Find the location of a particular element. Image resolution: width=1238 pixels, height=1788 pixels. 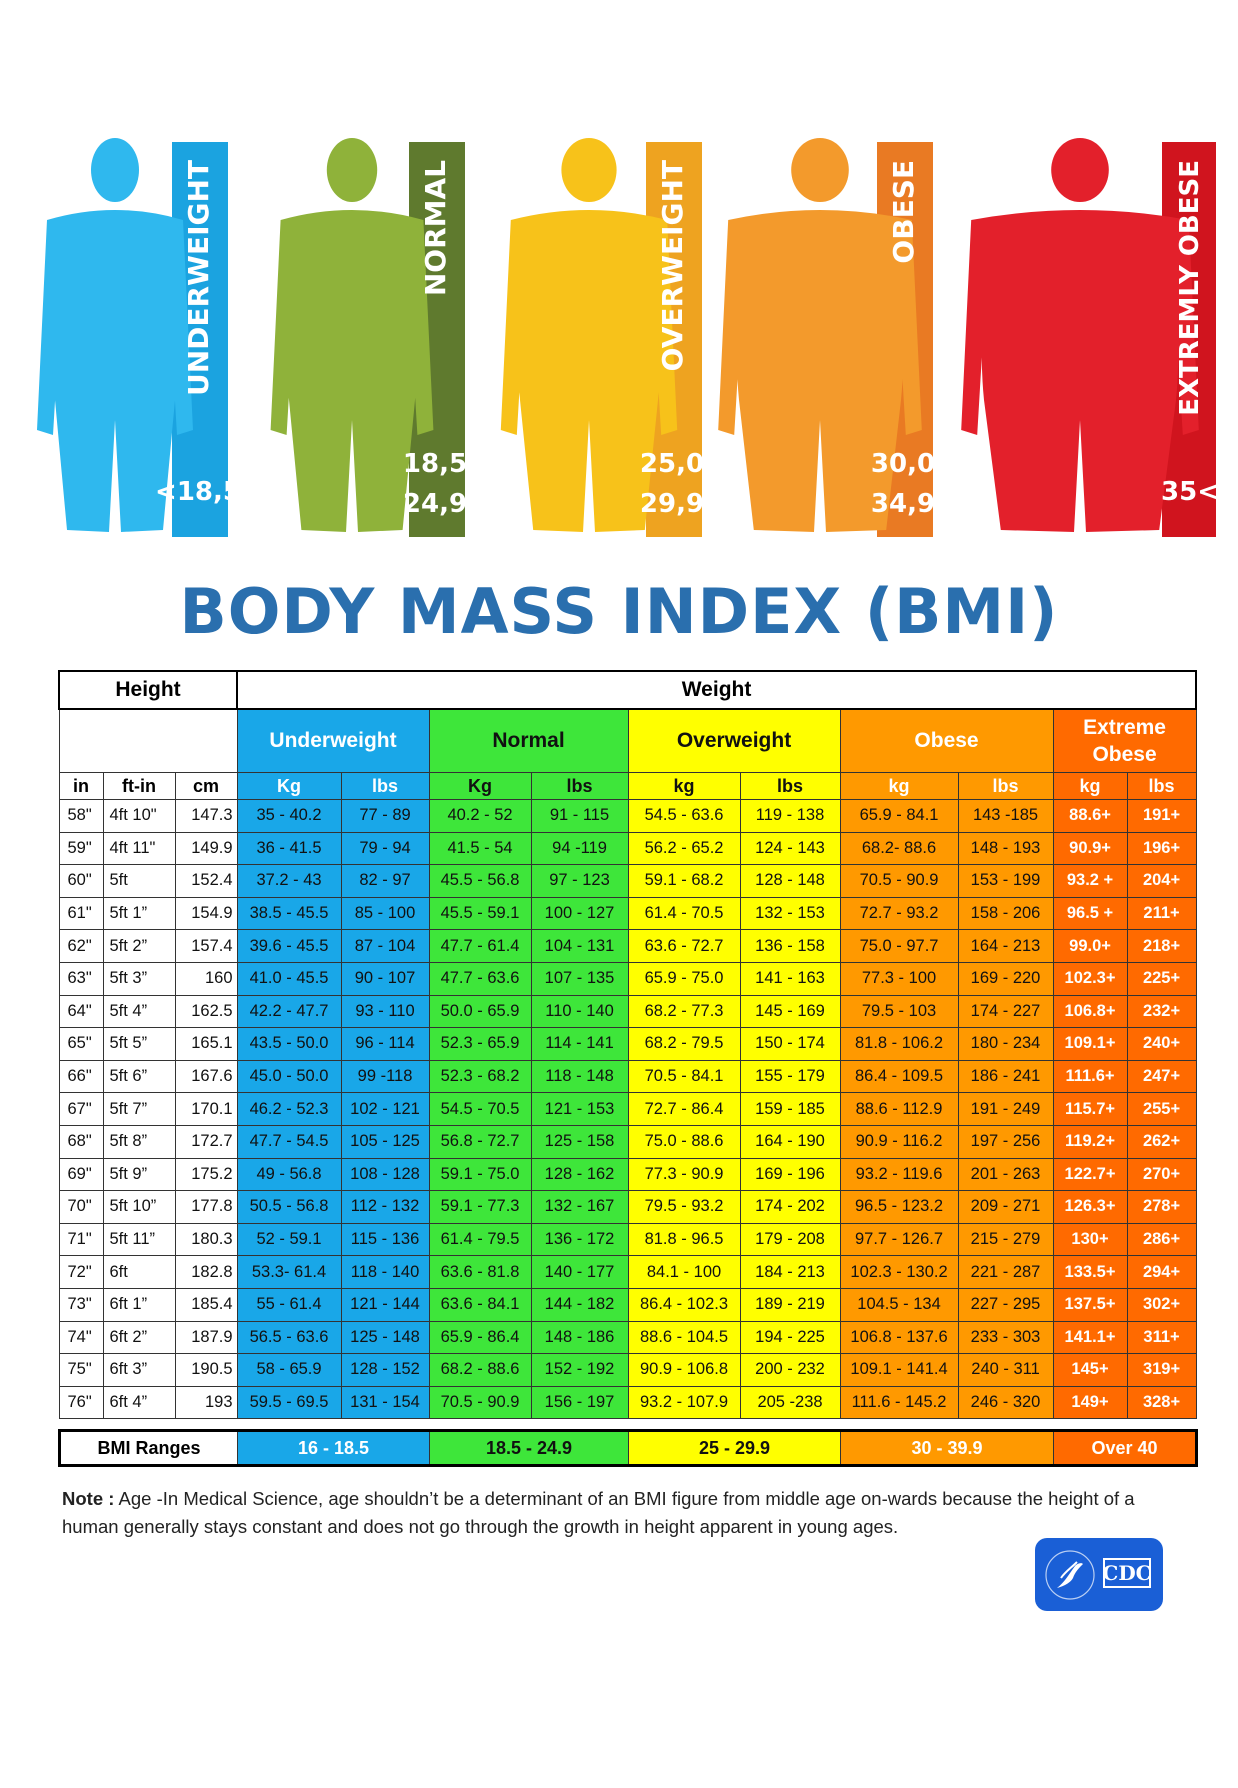

weight-kg-cell: 43.5 - 50.0 is located at coordinates (289, 1044).